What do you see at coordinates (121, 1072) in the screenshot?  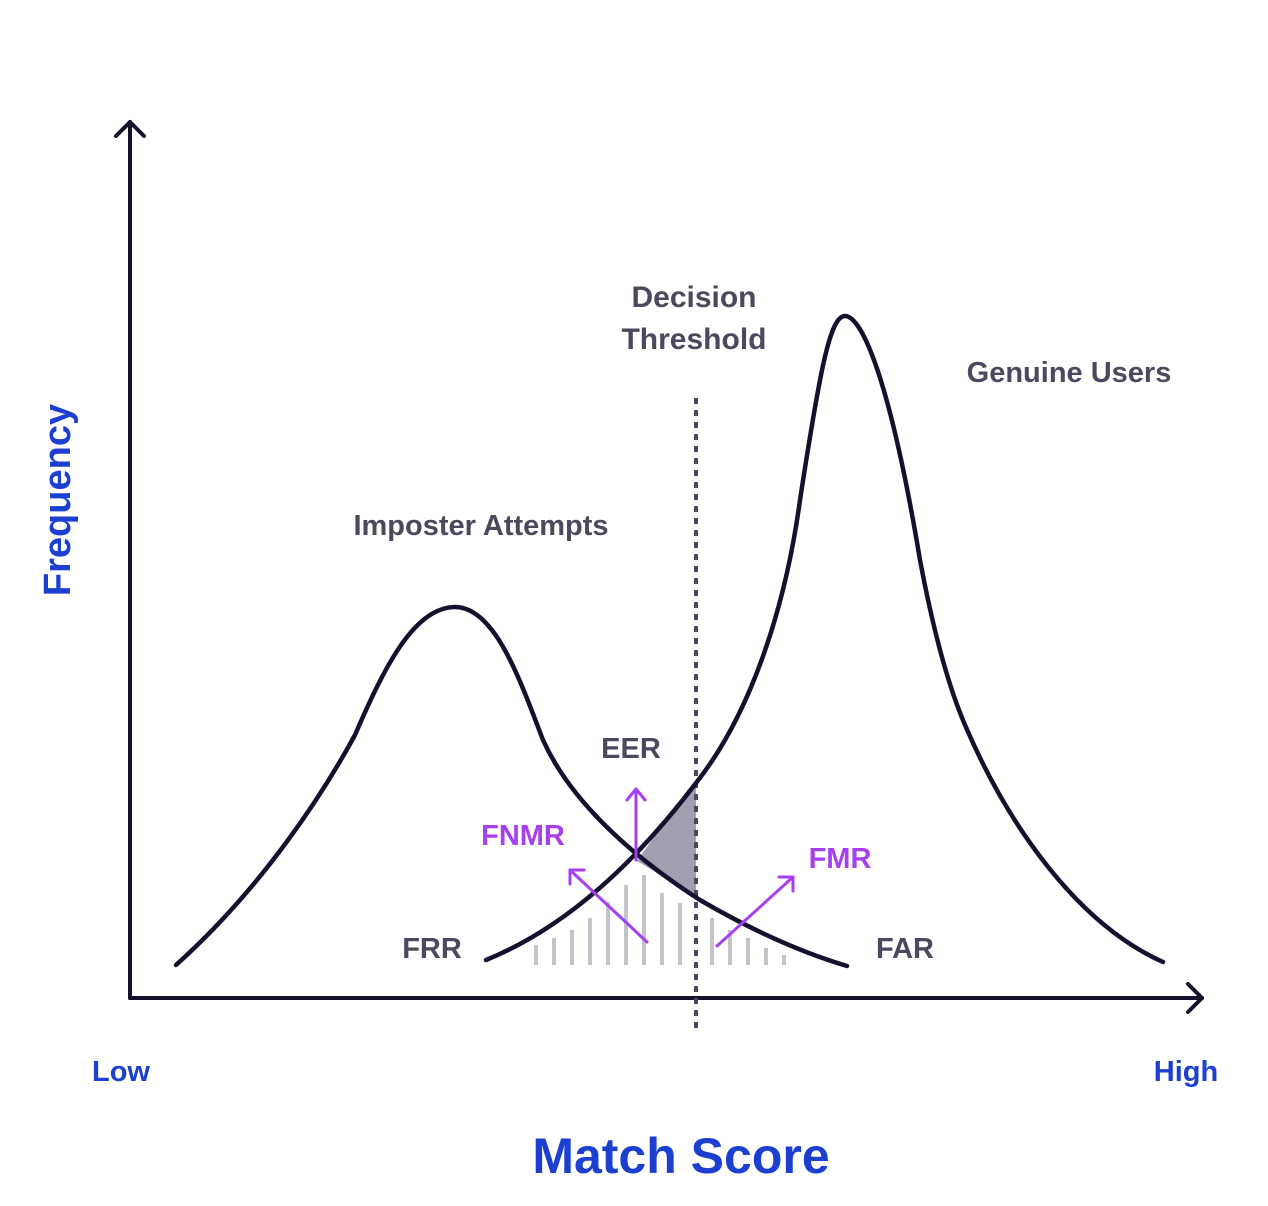 I see `x-low-label: Low` at bounding box center [121, 1072].